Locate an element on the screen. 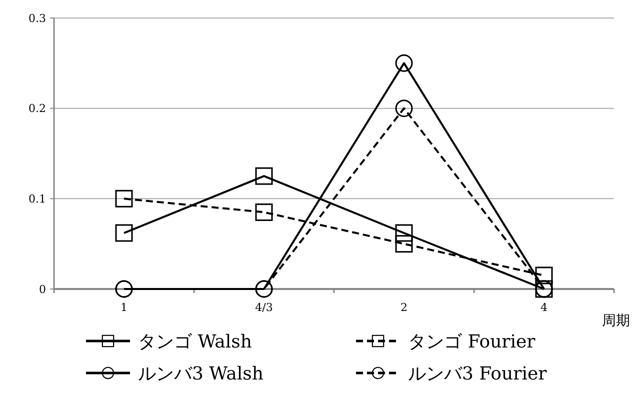  x-tick-label: 1 is located at coordinates (124, 307).